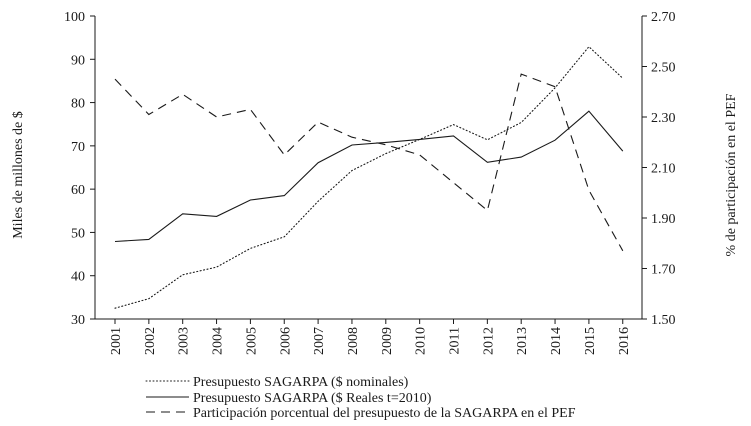 Image resolution: width=751 pixels, height=426 pixels. What do you see at coordinates (78, 320) in the screenshot?
I see `left-tick-label: 30` at bounding box center [78, 320].